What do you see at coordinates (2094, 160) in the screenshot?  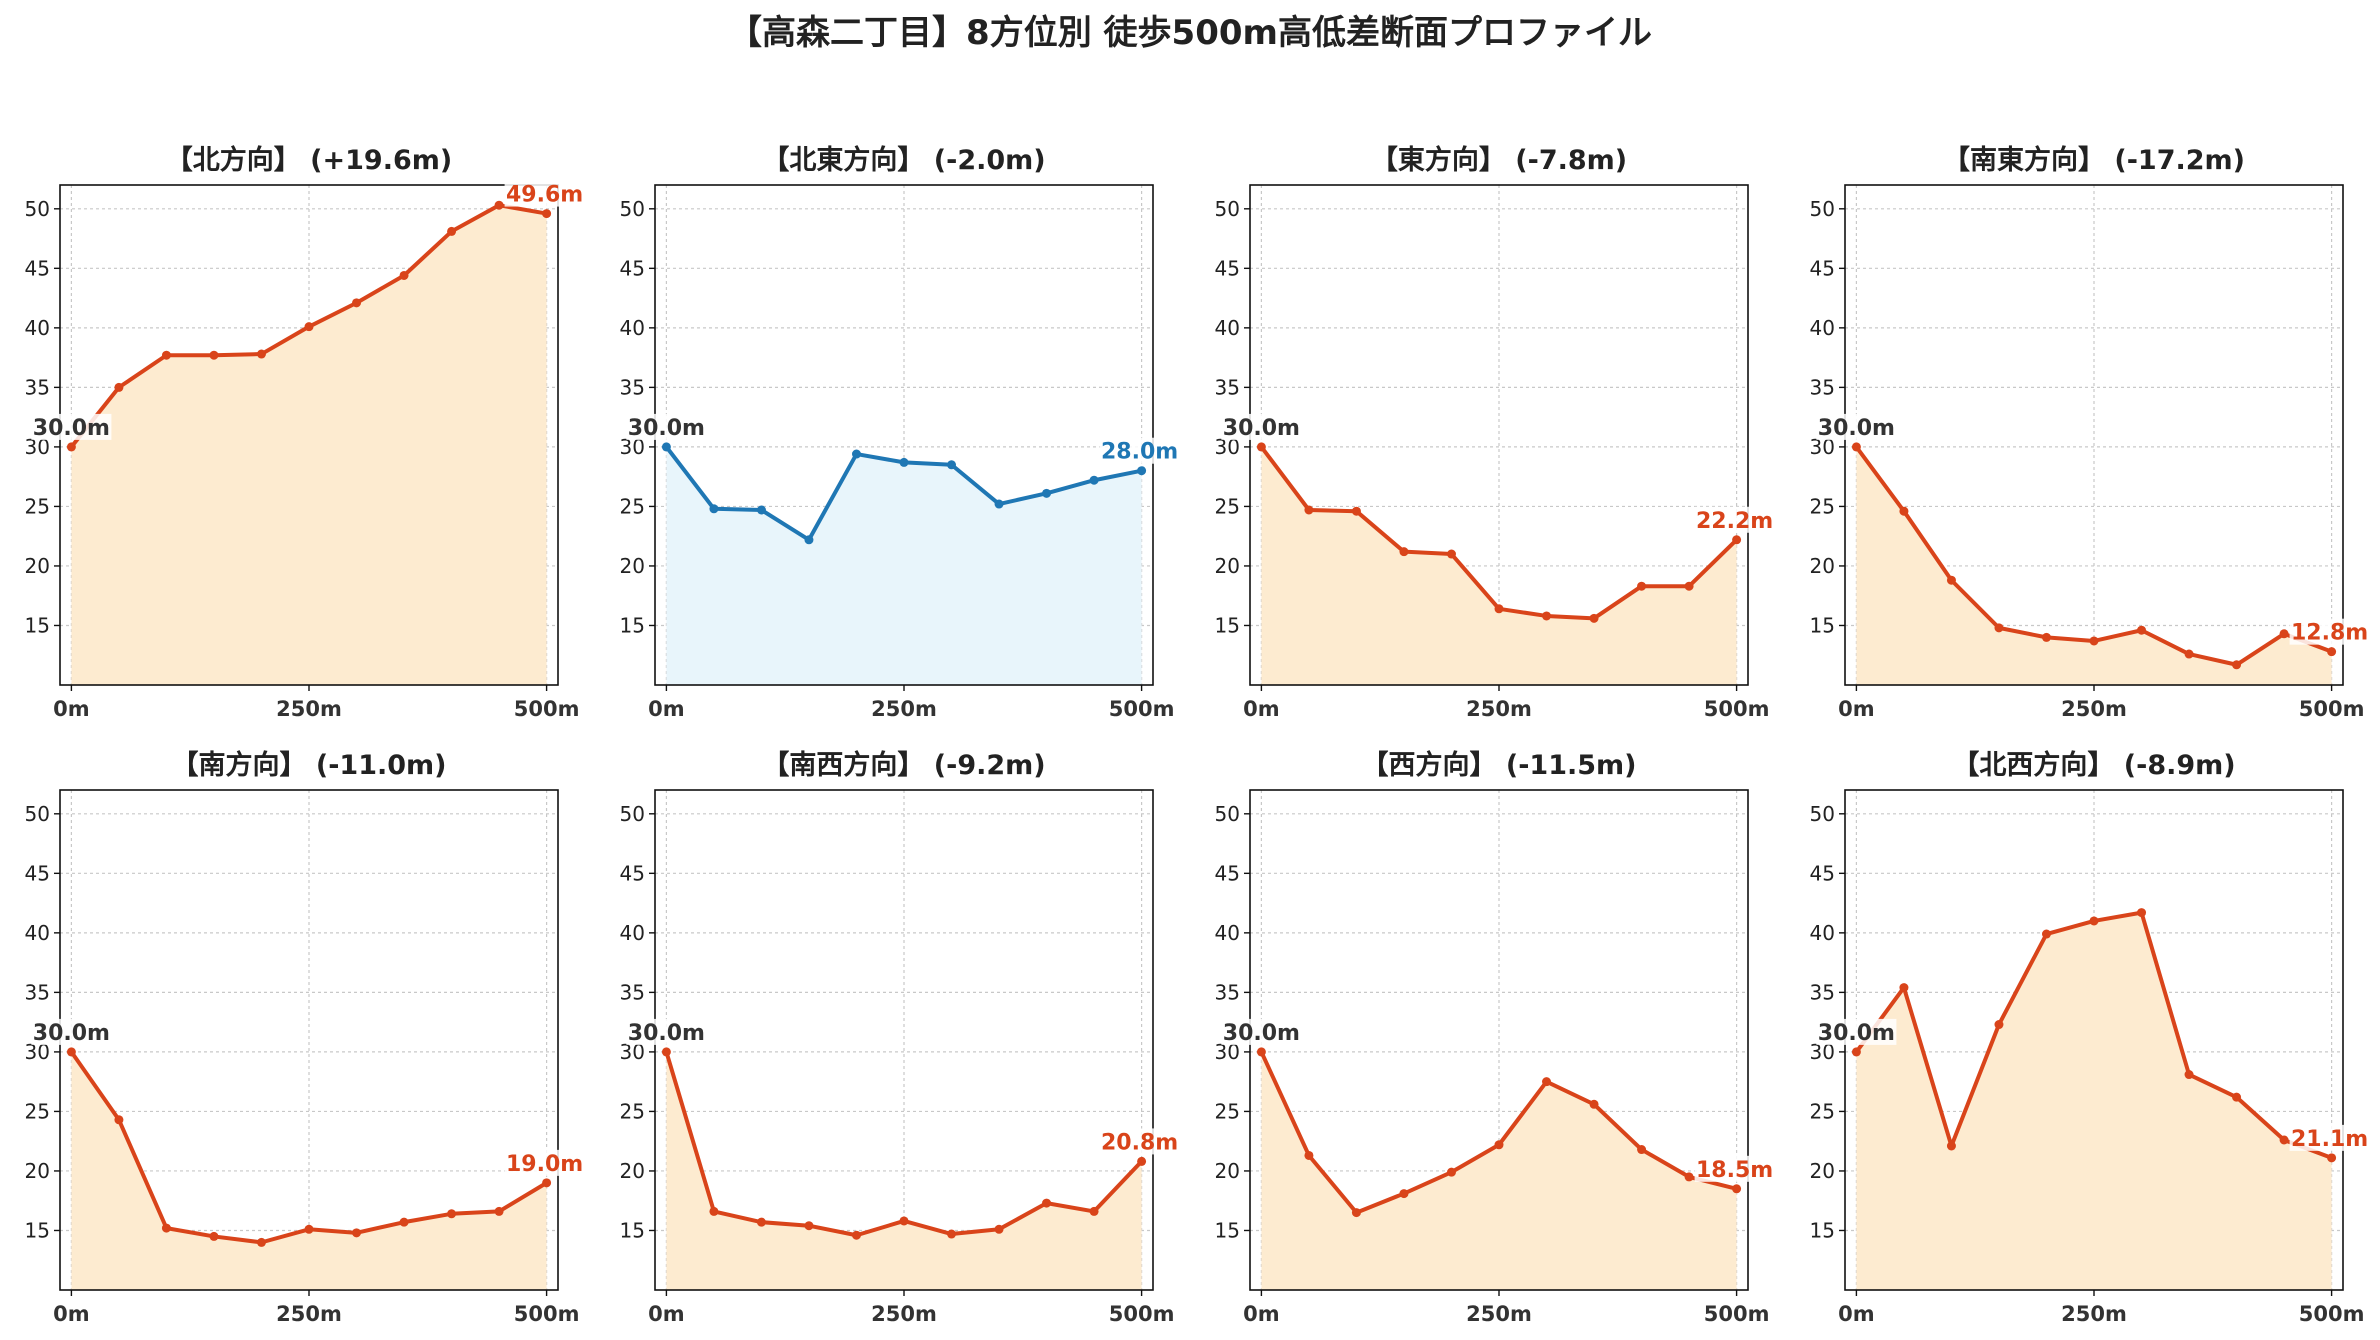 I see `panel-title: 【南東方向】 (-17.2m)` at bounding box center [2094, 160].